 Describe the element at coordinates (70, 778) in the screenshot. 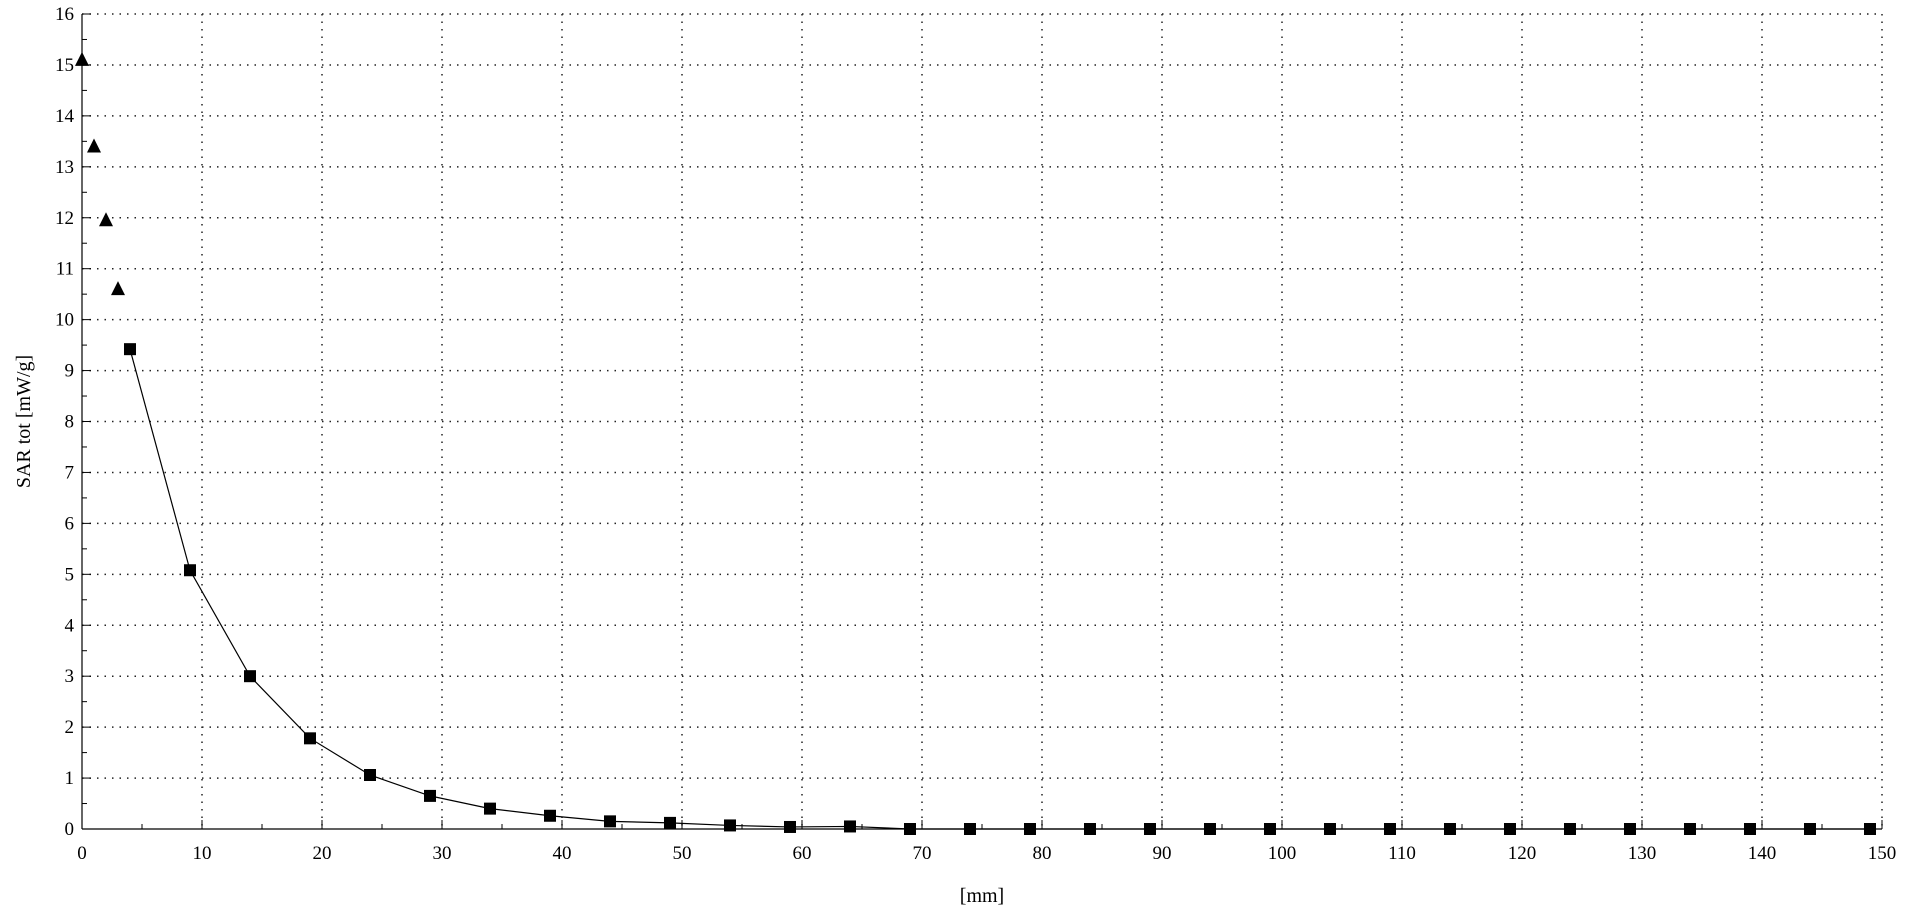

I see `y-tick-label: 1` at that location.